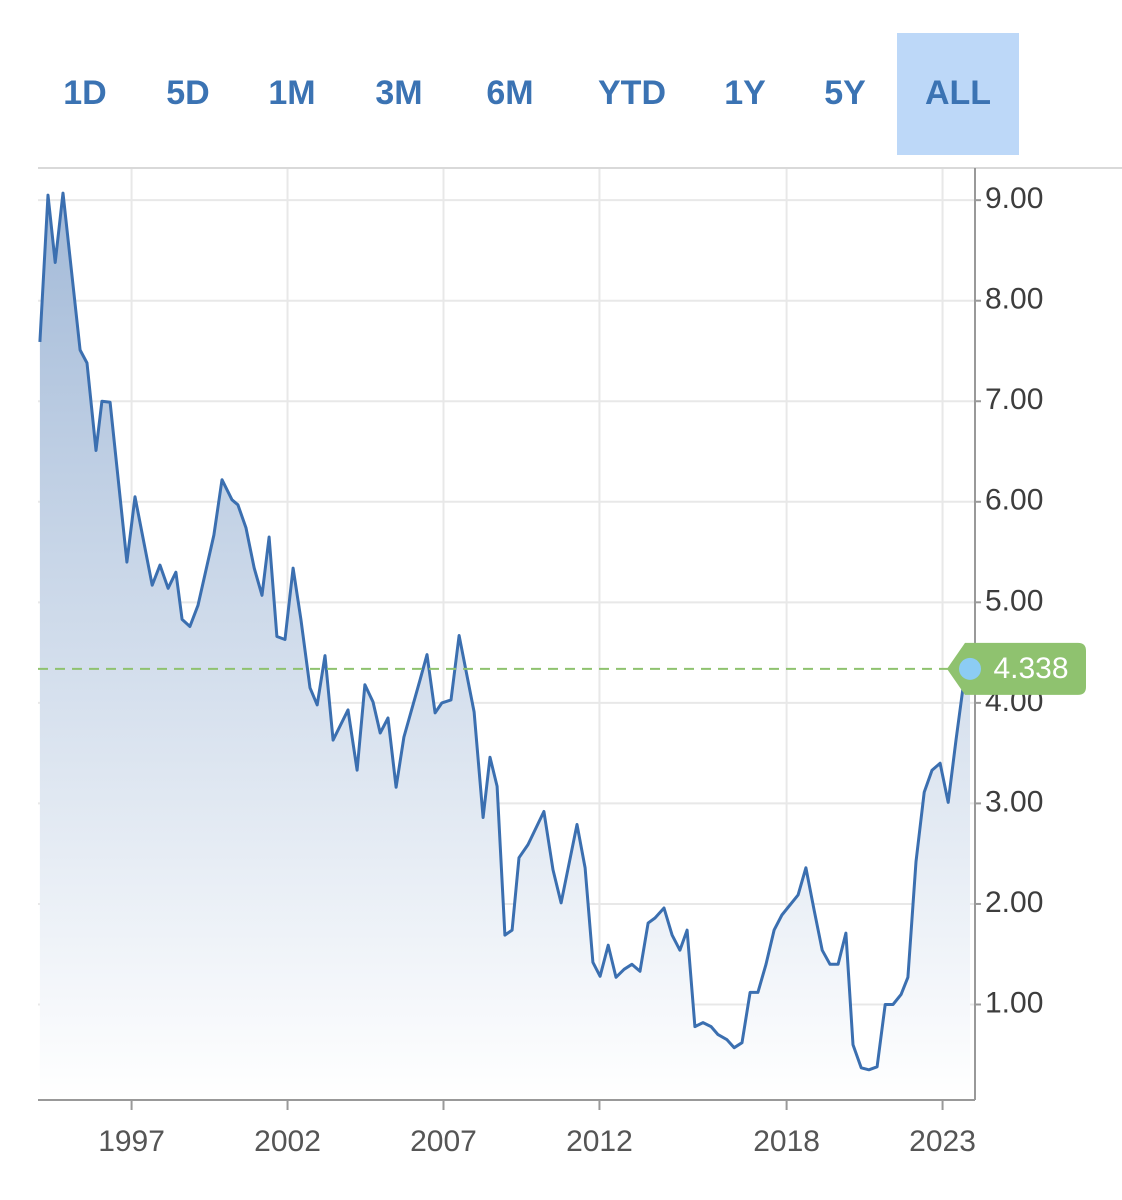 The height and width of the screenshot is (1200, 1122). What do you see at coordinates (562, 668) in the screenshot?
I see `overlay: 4.338` at bounding box center [562, 668].